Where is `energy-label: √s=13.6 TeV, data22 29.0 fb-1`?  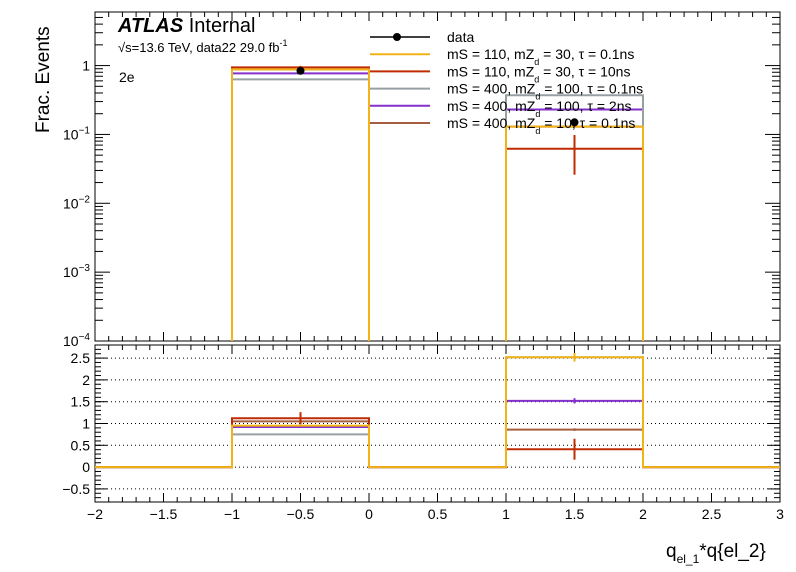
energy-label: √s=13.6 TeV, data22 29.0 fb-1 is located at coordinates (202, 46).